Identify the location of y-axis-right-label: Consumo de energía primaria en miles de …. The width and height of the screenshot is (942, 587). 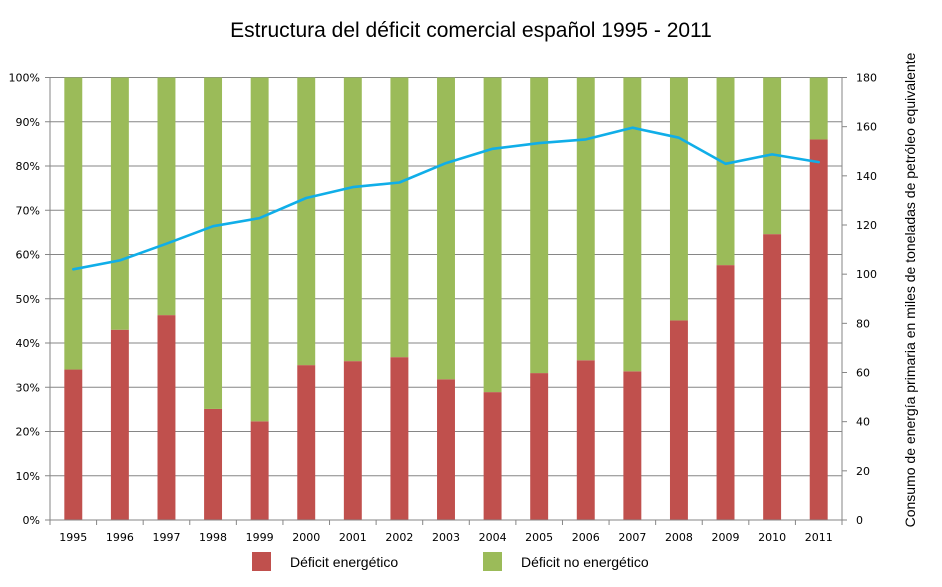
(910, 289).